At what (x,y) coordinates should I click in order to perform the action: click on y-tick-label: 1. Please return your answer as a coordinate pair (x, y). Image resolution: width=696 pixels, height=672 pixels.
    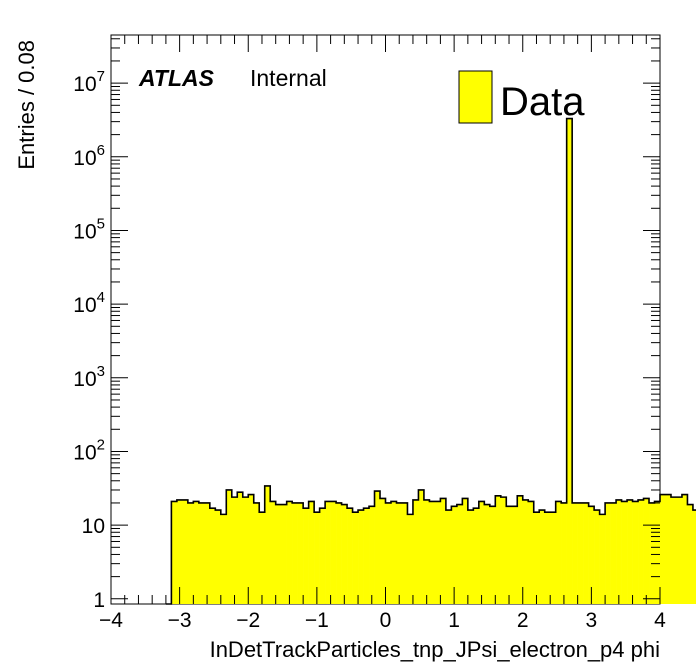
    Looking at the image, I should click on (99, 600).